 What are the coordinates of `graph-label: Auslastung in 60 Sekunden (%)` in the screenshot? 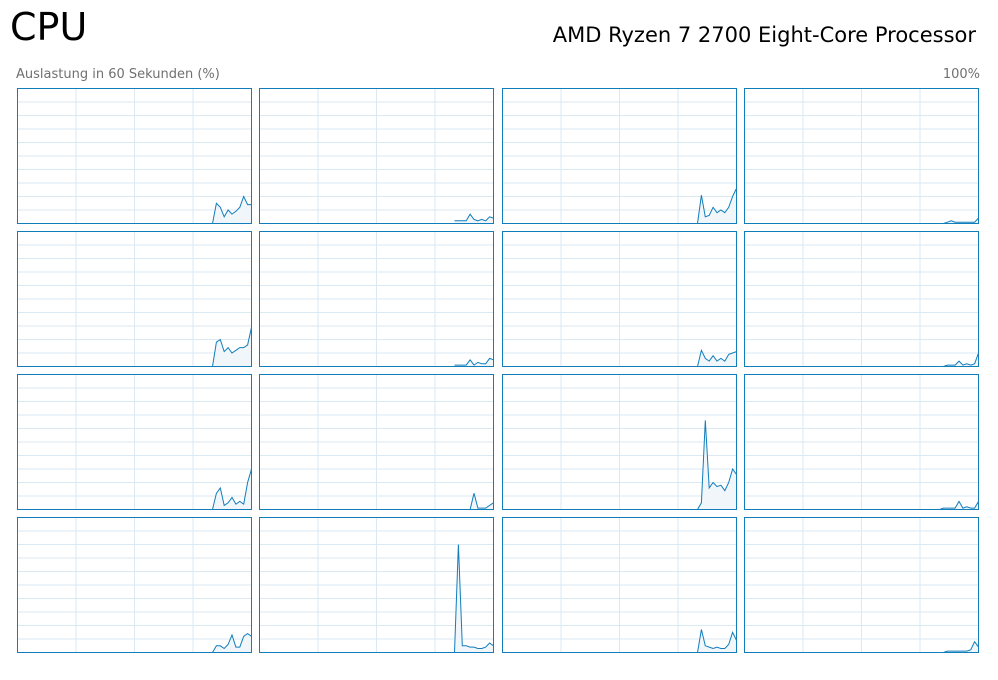 It's located at (118, 74).